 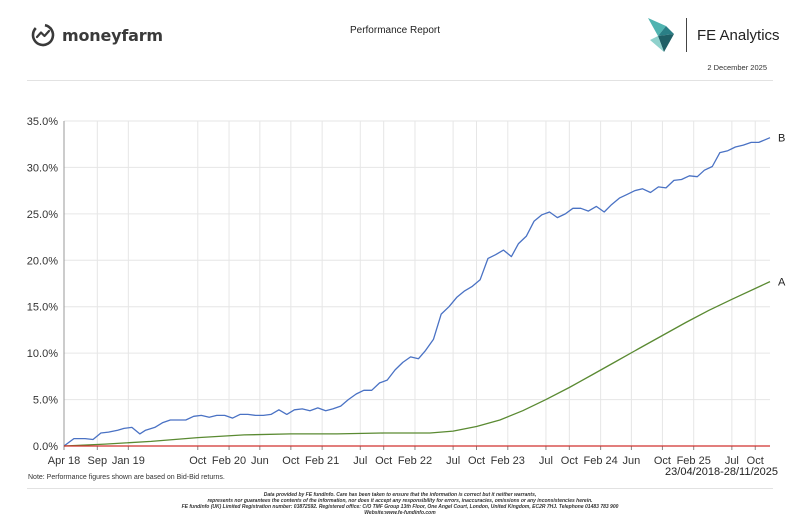 I want to click on fe-analytics-logo: FE Analytics, so click(x=713, y=35).